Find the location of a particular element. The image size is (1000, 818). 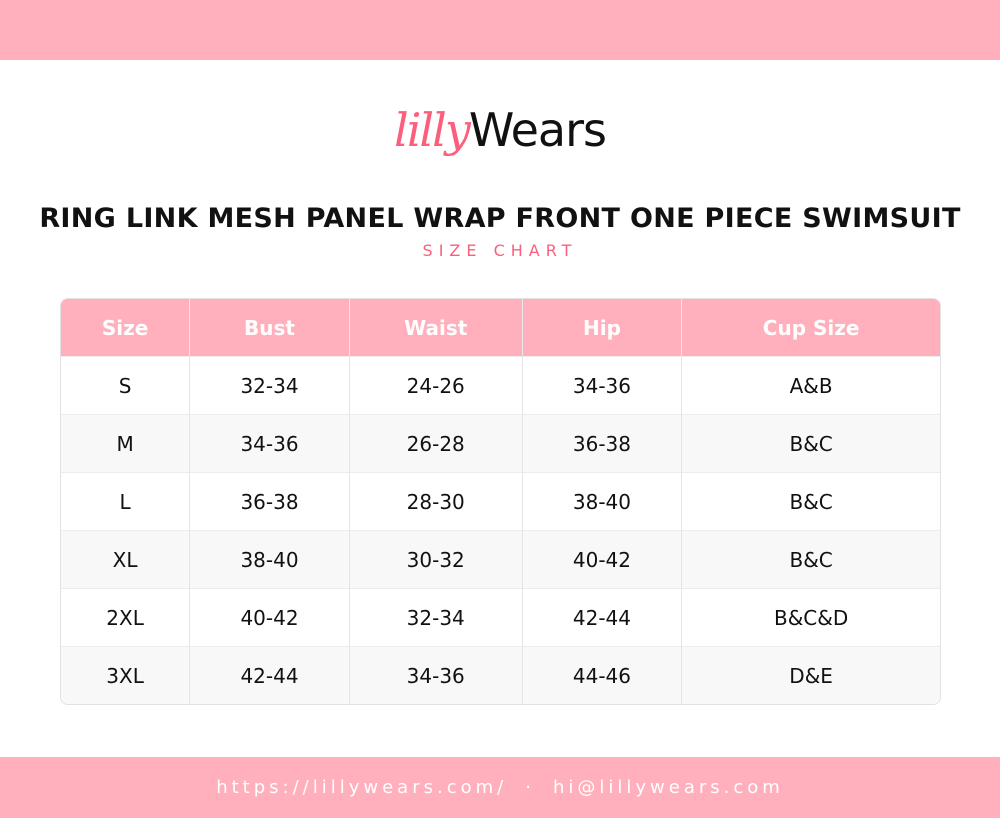

website-link: https://lillywears.com/ is located at coordinates (362, 787).